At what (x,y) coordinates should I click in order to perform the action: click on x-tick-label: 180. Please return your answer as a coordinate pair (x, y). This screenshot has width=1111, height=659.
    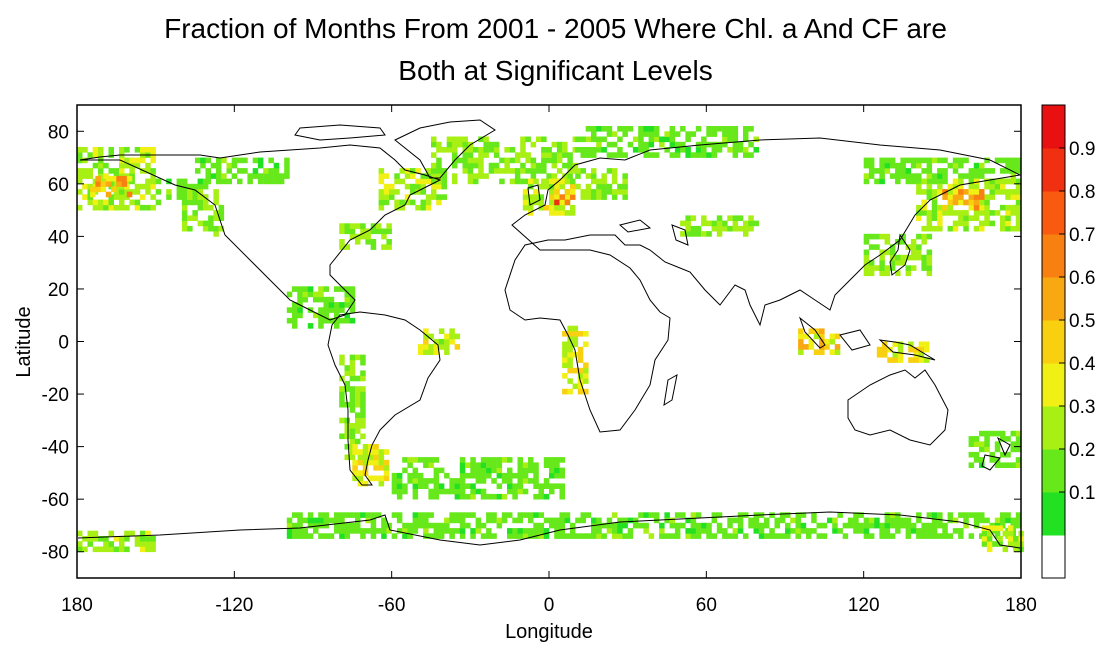
    Looking at the image, I should click on (1021, 605).